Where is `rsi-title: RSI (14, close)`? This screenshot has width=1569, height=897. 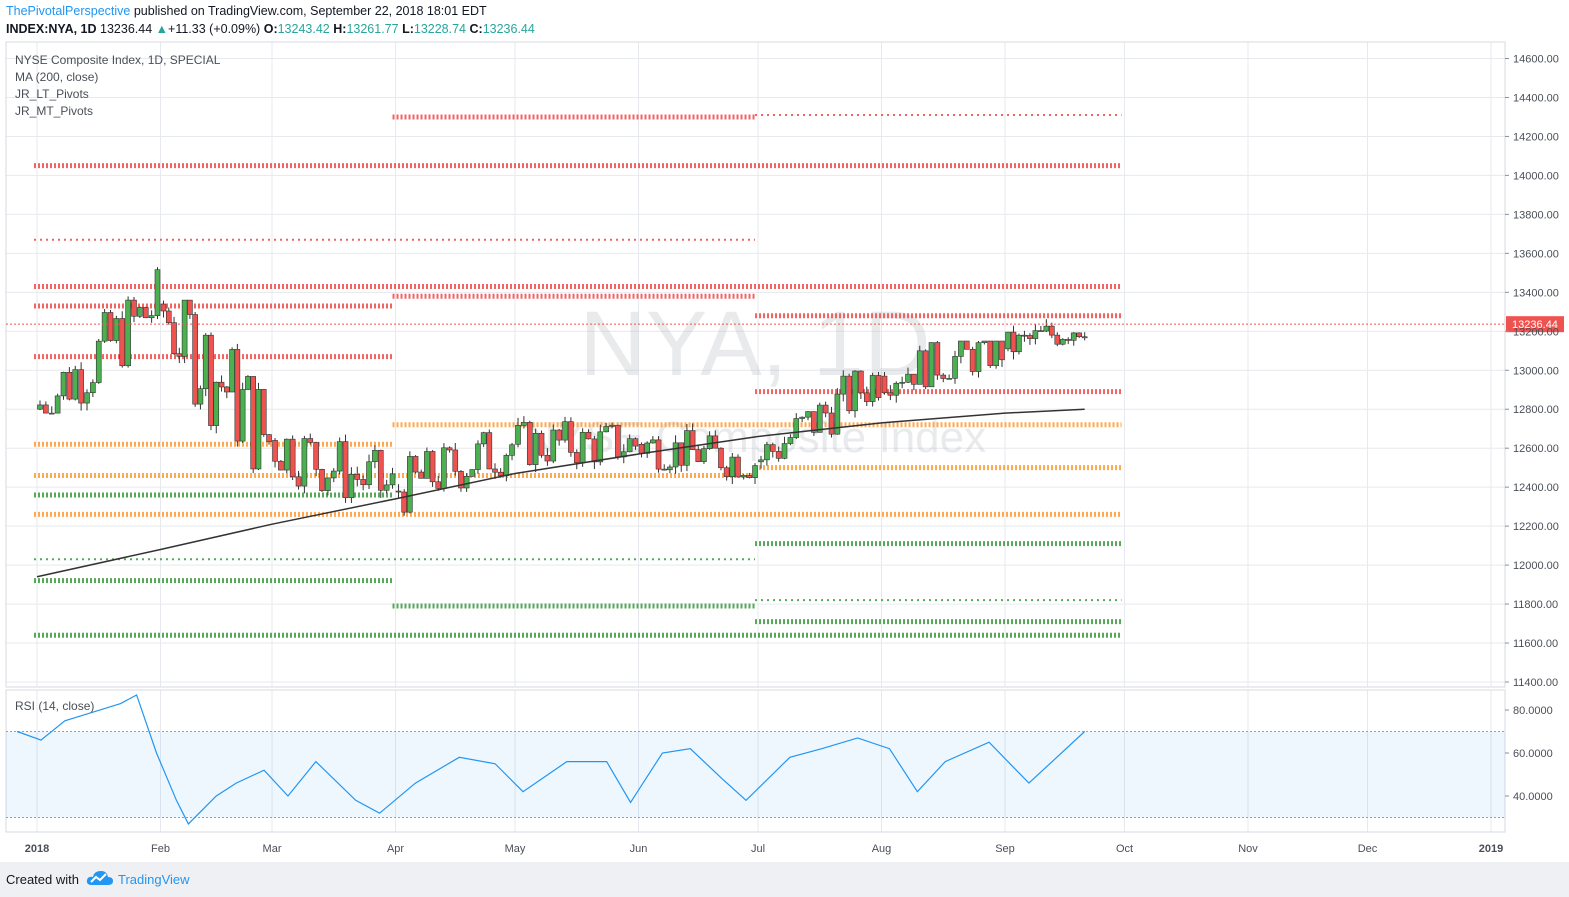 rsi-title: RSI (14, close) is located at coordinates (54, 706).